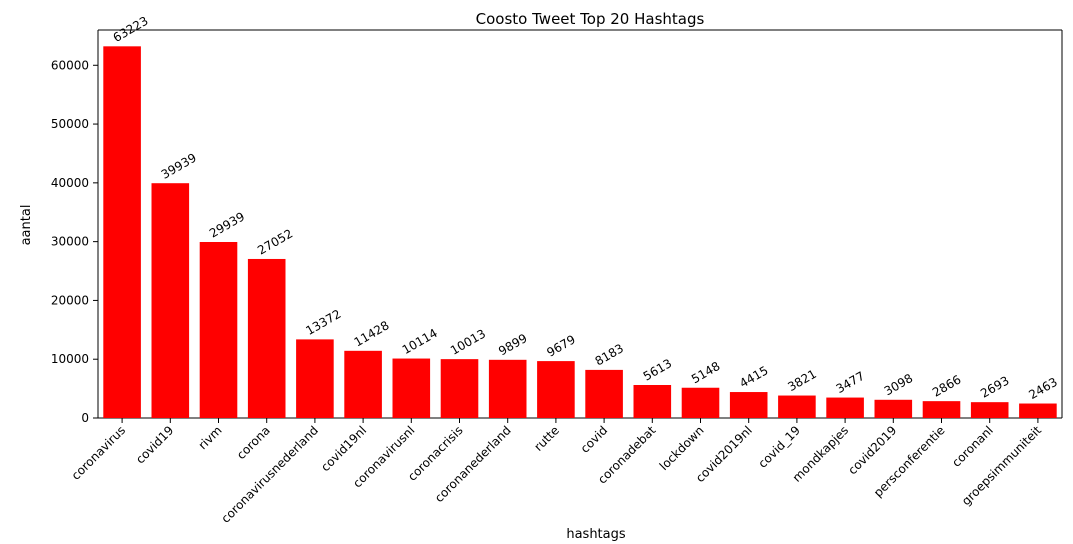 The height and width of the screenshot is (544, 1073). What do you see at coordinates (420, 341) in the screenshot?
I see `data-label: 10114` at bounding box center [420, 341].